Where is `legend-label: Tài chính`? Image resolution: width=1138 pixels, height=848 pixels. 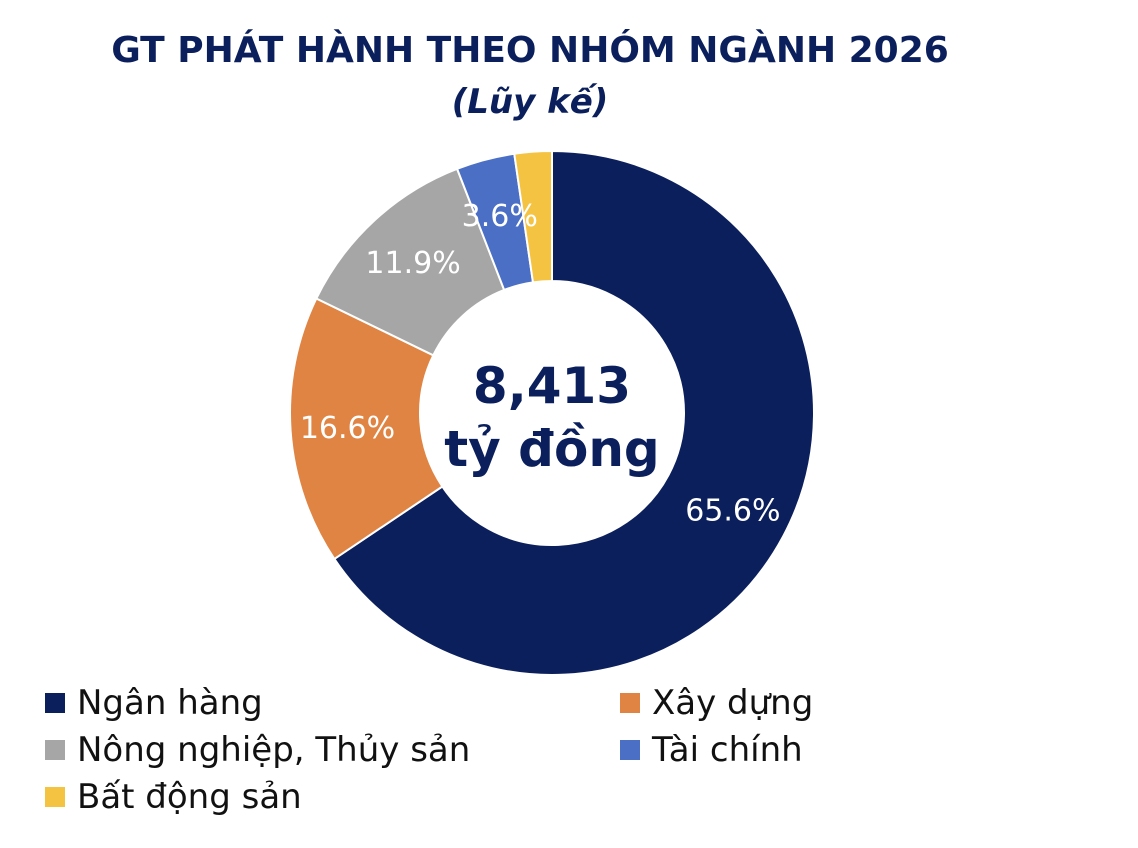
legend-label: Tài chính is located at coordinates (727, 750).